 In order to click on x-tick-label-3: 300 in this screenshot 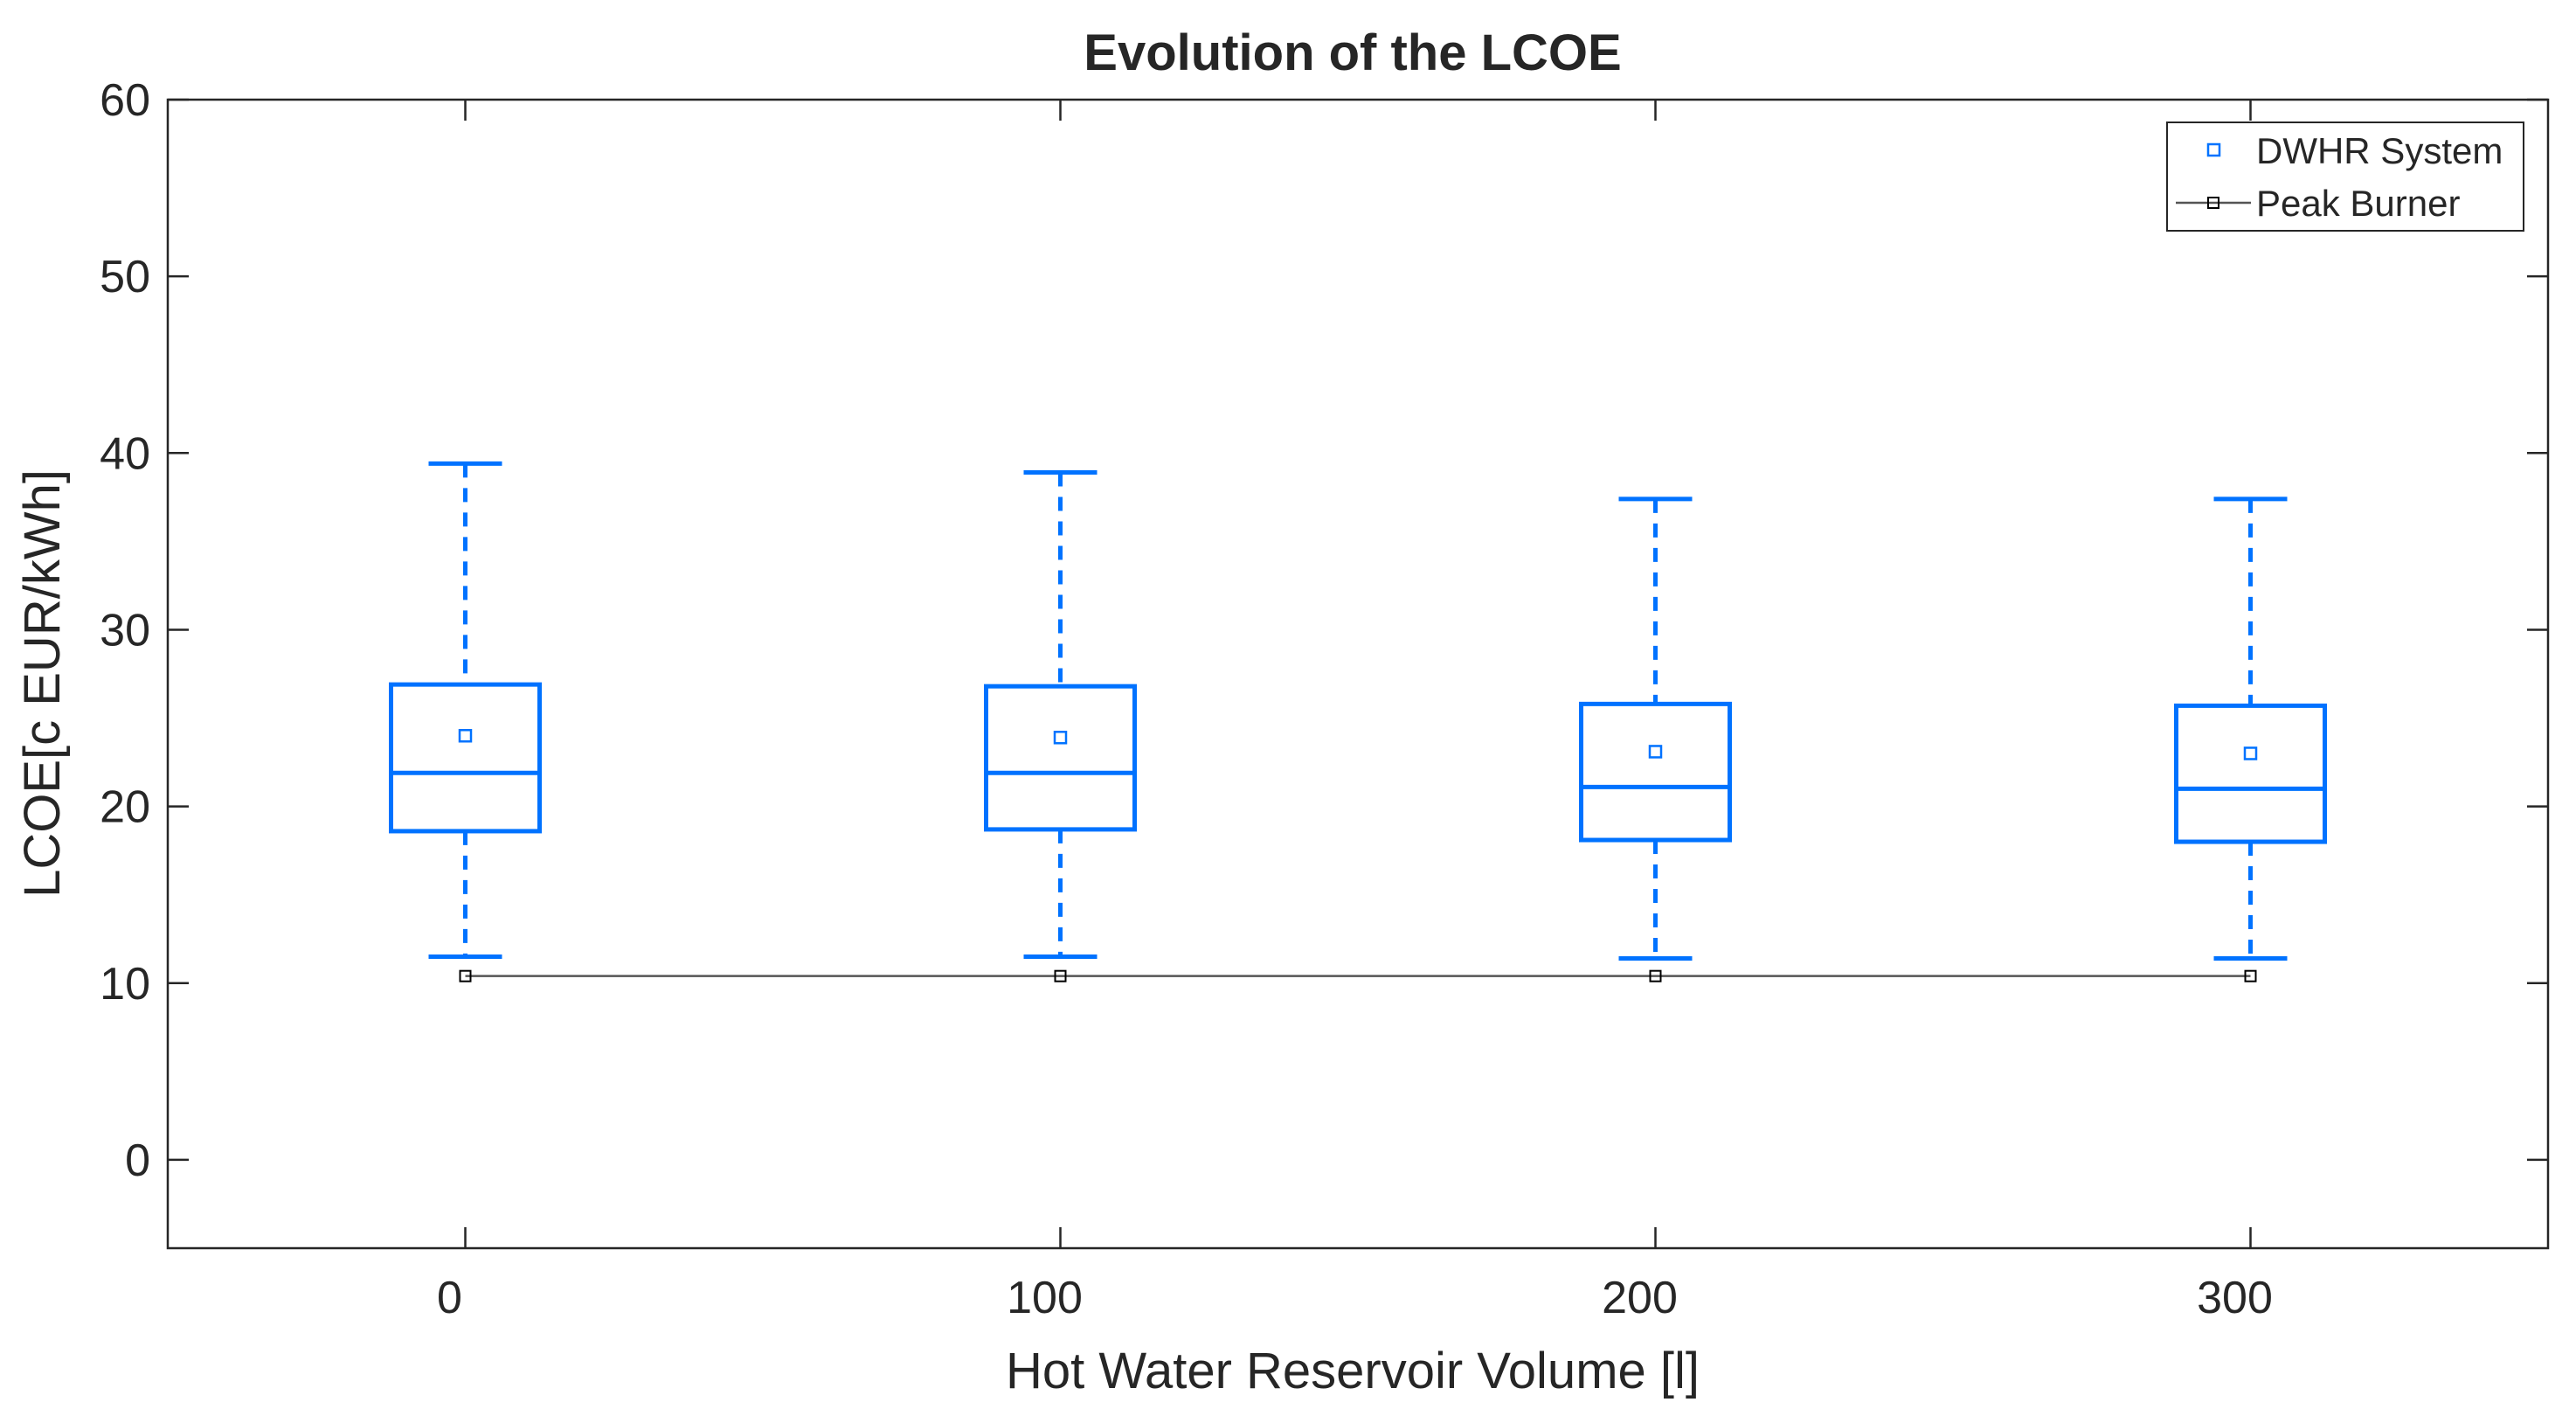, I will do `click(2235, 1298)`.